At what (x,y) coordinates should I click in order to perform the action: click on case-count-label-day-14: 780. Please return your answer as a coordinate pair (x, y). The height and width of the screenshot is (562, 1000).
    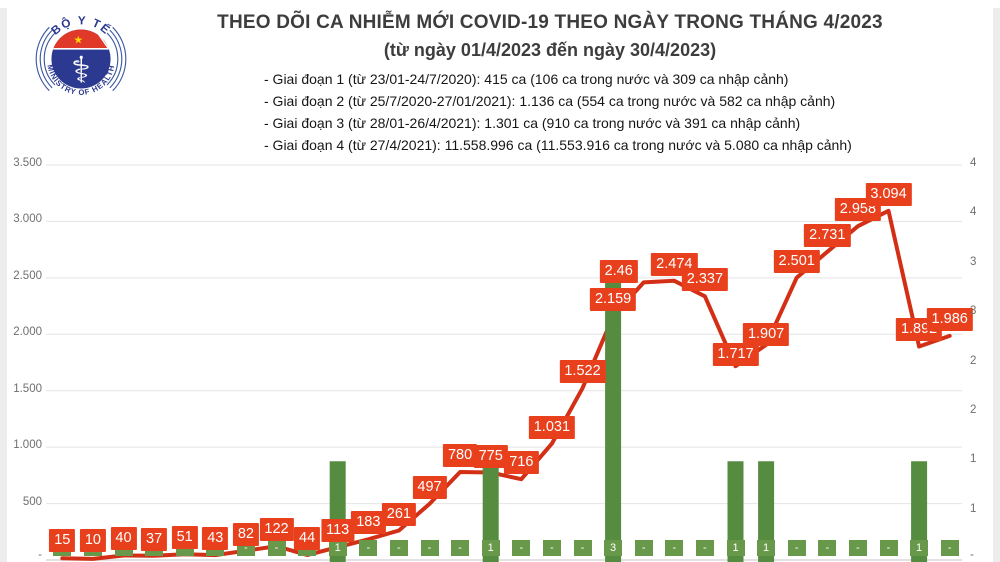
    Looking at the image, I should click on (460, 455).